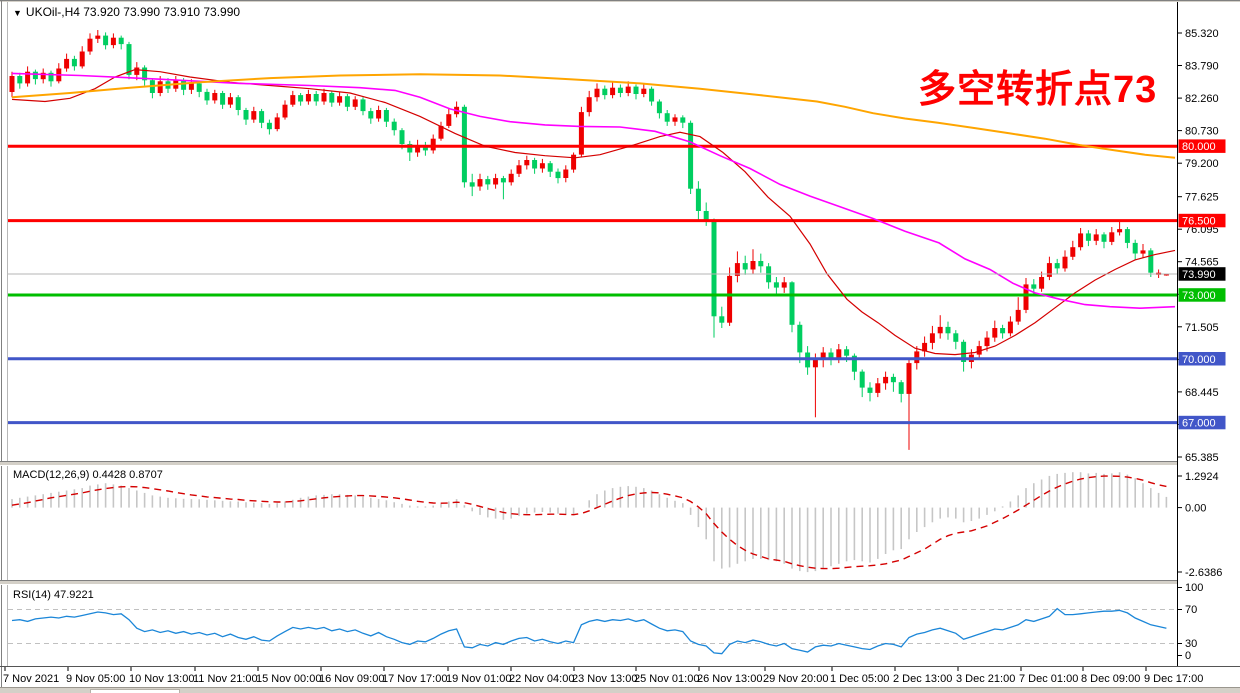 This screenshot has height=693, width=1240. What do you see at coordinates (1202, 284) in the screenshot?
I see `price-level-badges: 80.000 76.500 73.000 70.000 67.000 73.990` at bounding box center [1202, 284].